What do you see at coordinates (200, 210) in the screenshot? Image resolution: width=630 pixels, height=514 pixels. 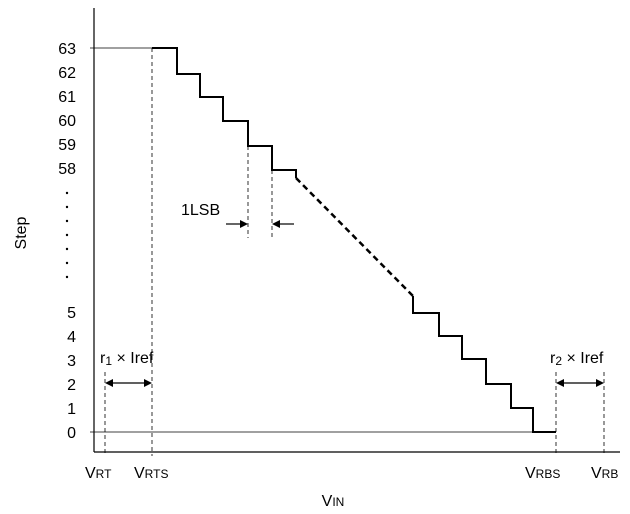 I see `lsb-label: 1LSB` at bounding box center [200, 210].